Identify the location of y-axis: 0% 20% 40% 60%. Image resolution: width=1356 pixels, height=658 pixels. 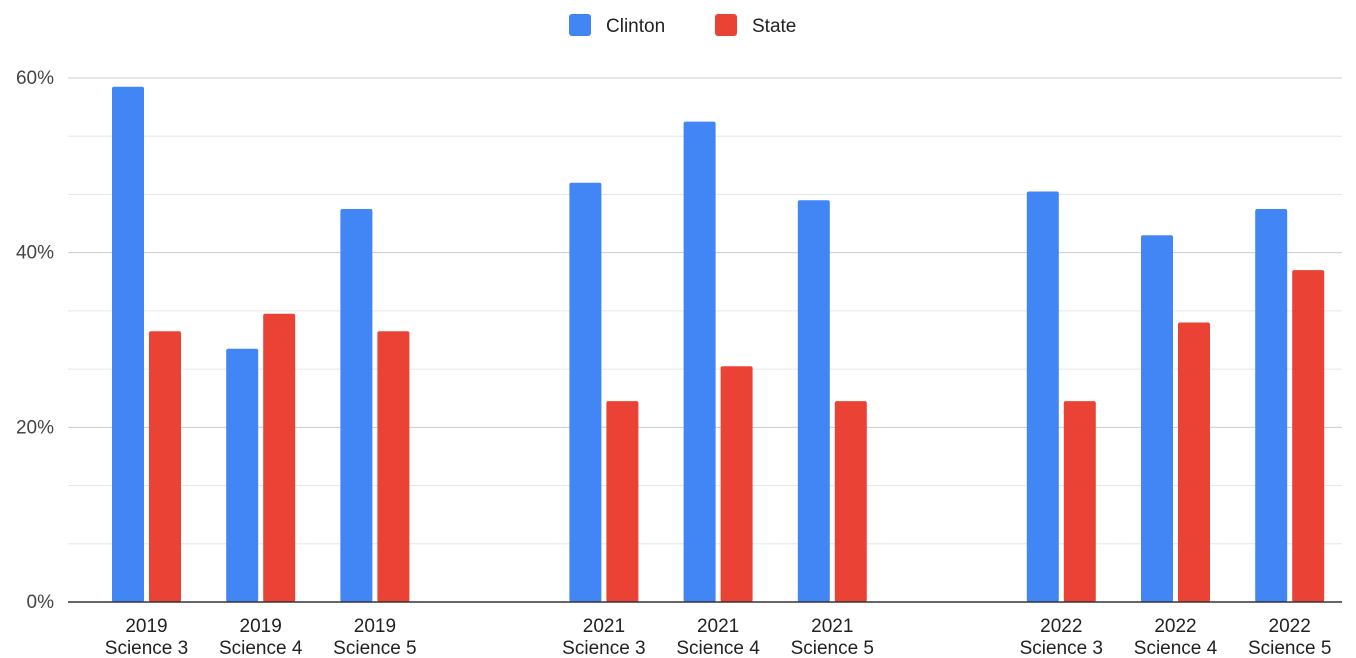
(35, 340).